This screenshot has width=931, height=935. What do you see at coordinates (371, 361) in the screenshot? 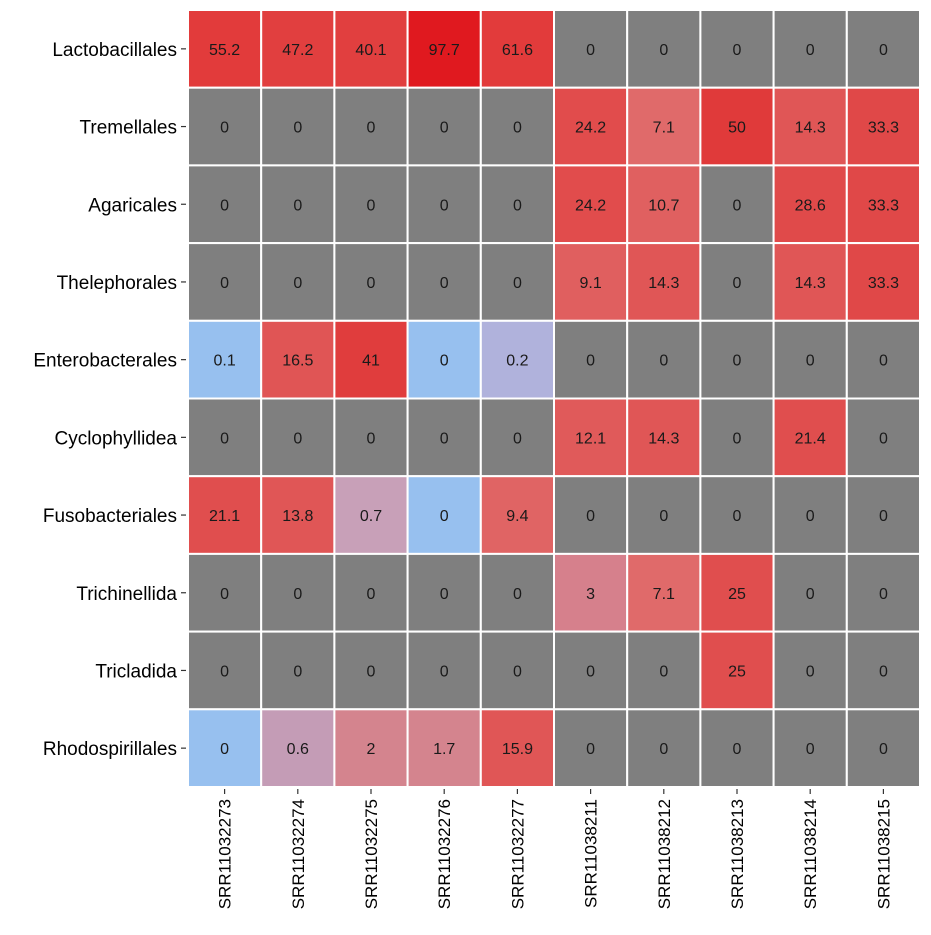
I see `cell-value-label: 41` at bounding box center [371, 361].